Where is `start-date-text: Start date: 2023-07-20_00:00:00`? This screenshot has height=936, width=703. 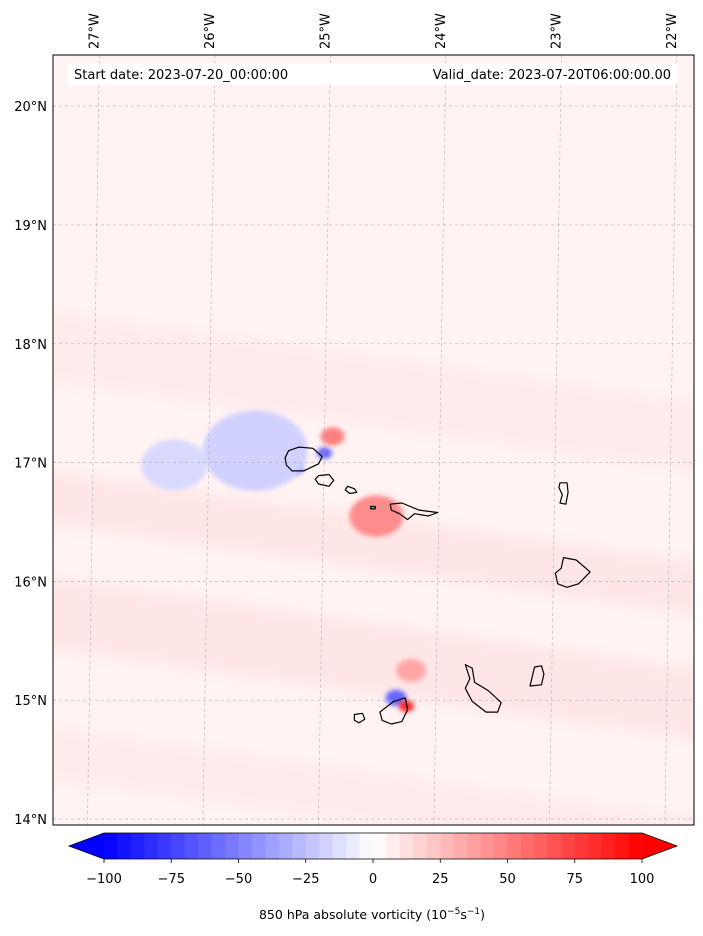 start-date-text: Start date: 2023-07-20_00:00:00 is located at coordinates (181, 75).